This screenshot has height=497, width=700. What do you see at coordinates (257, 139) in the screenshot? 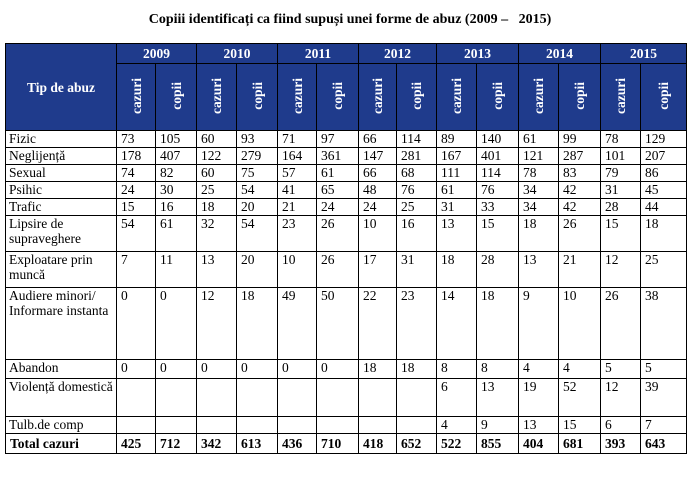
I see `copii-cell: 93` at bounding box center [257, 139].